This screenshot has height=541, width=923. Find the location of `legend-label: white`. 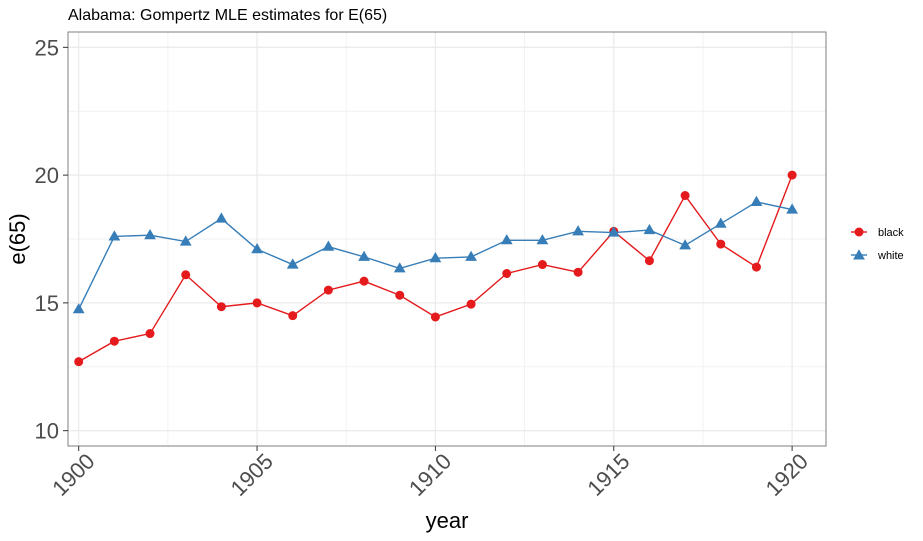

legend-label: white is located at coordinates (890, 256).